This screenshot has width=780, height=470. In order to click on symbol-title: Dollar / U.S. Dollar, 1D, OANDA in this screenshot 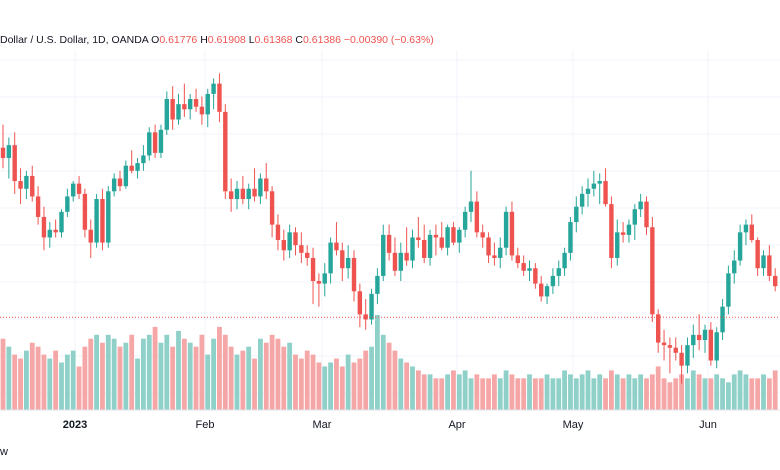, I will do `click(74, 40)`.